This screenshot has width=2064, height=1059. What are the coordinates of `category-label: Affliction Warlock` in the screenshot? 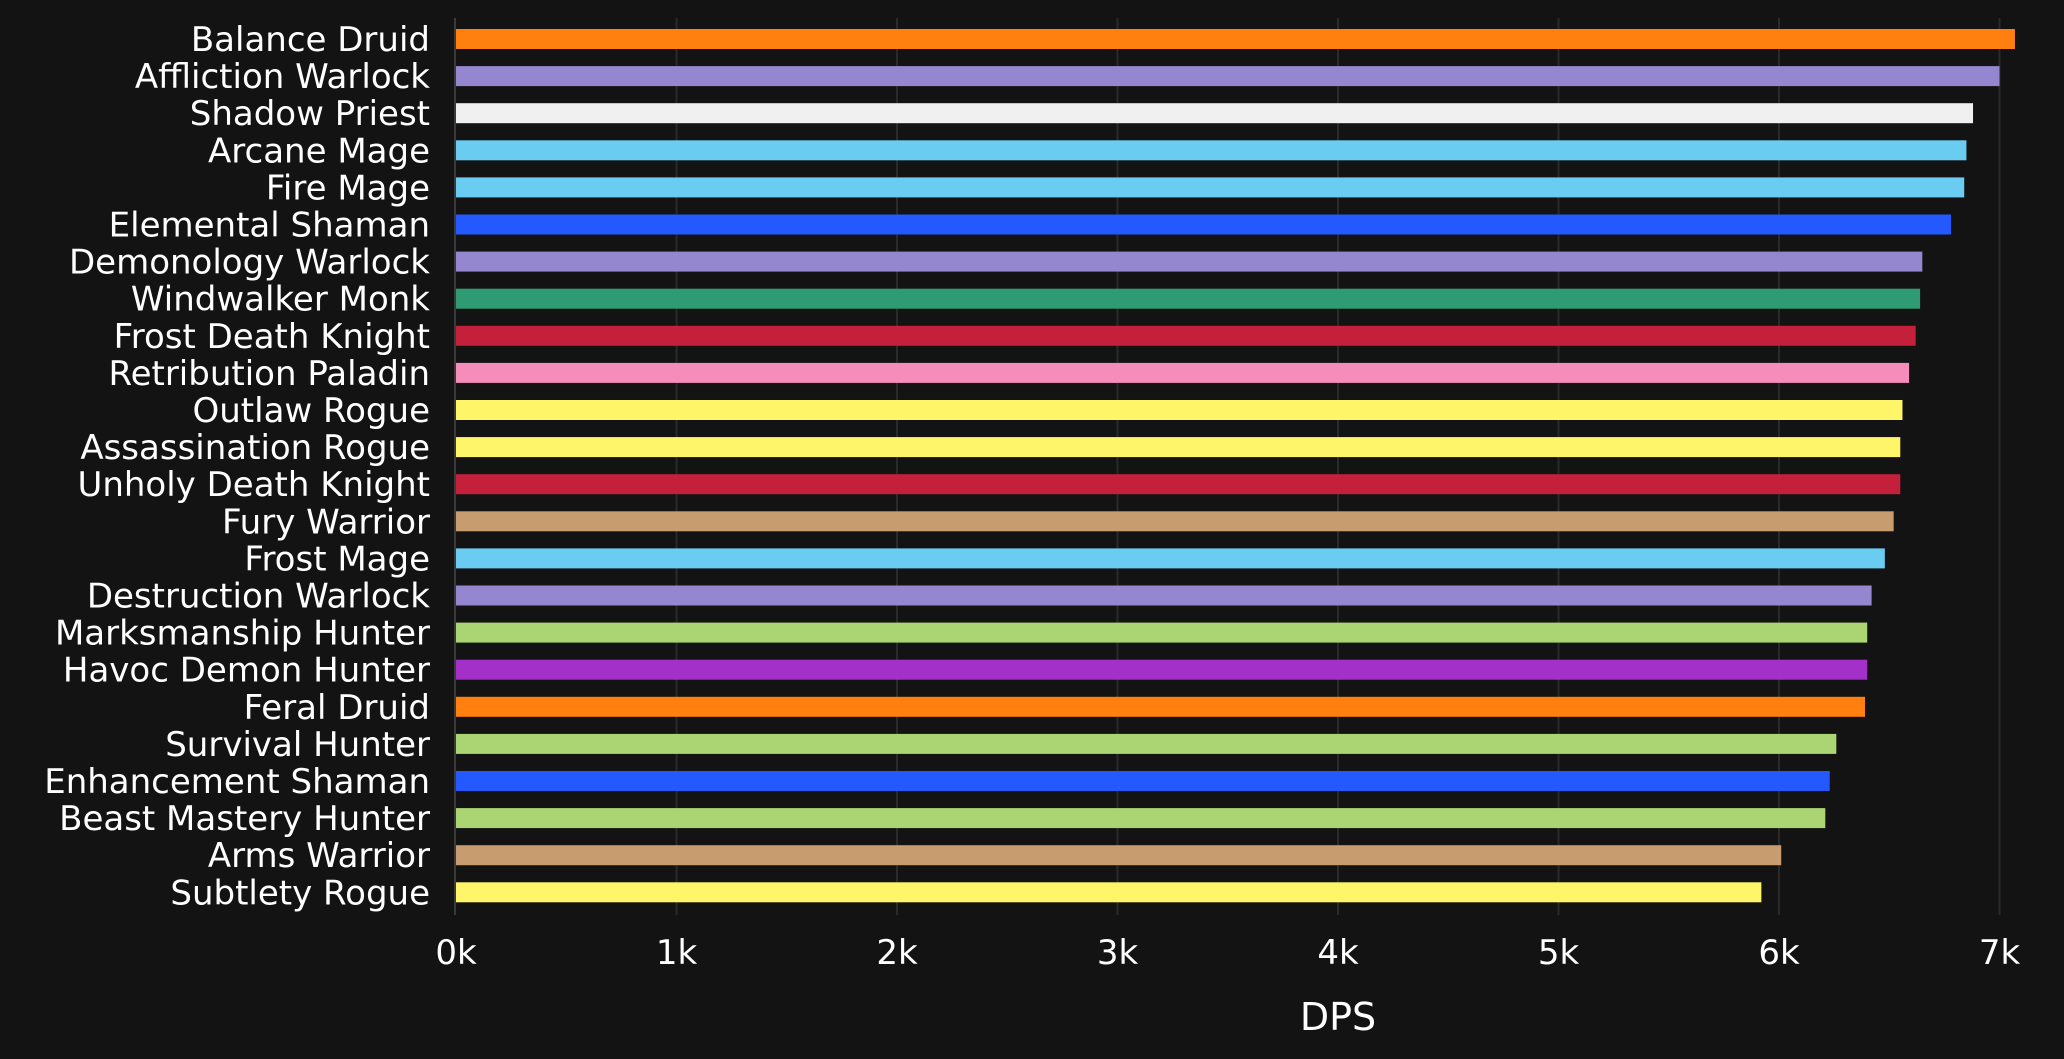 It's located at (282, 77).